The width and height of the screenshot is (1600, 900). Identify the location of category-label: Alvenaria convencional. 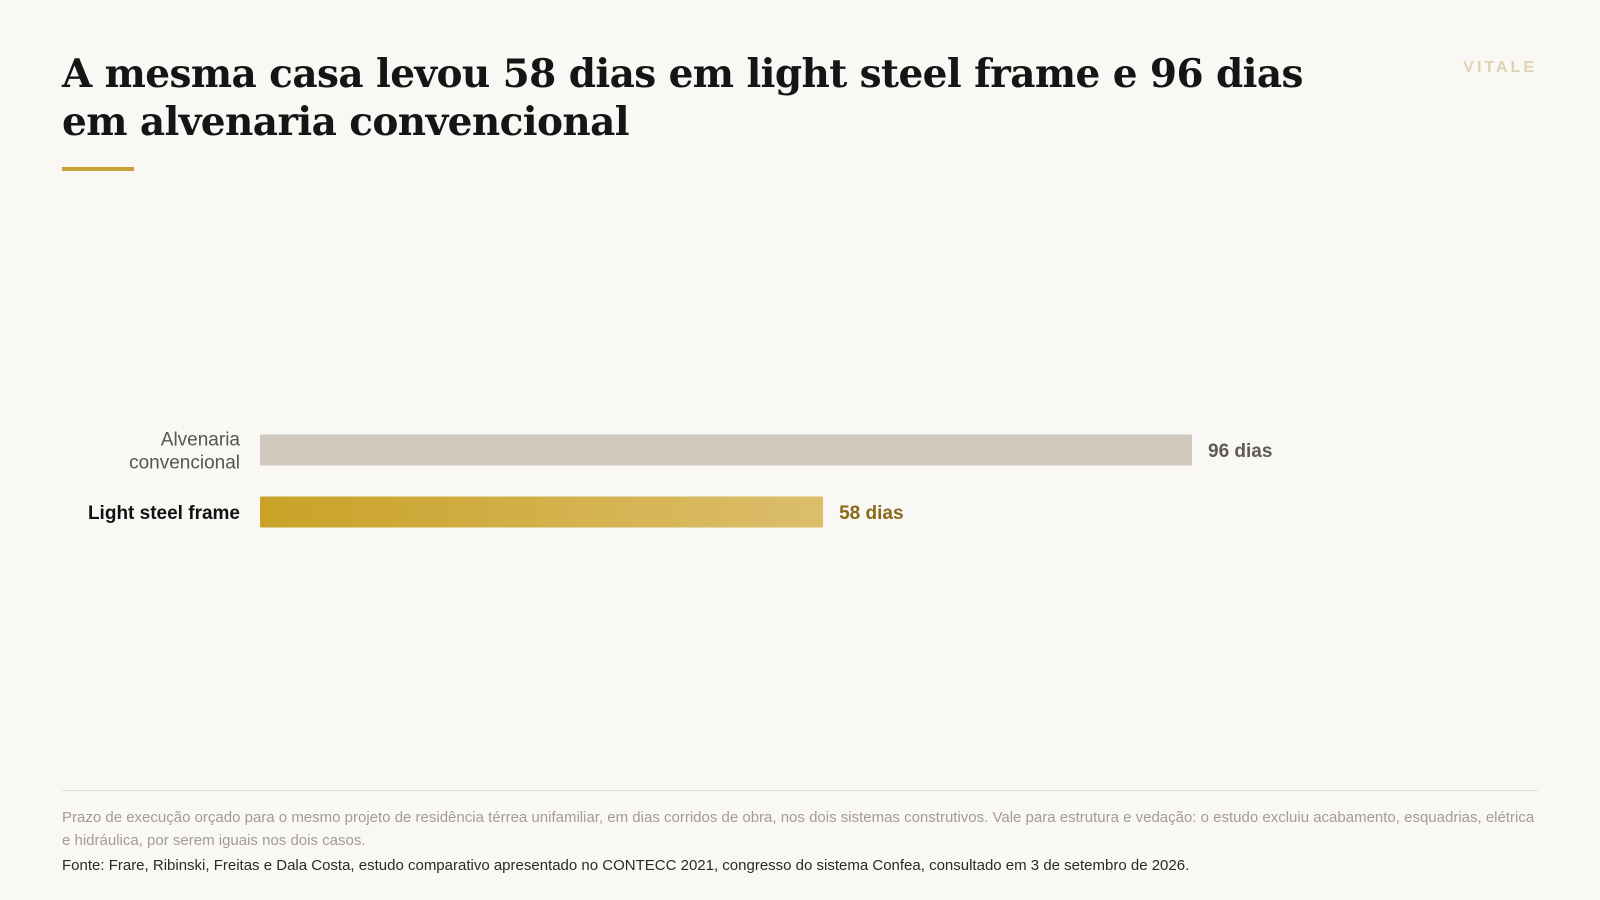
(184, 452).